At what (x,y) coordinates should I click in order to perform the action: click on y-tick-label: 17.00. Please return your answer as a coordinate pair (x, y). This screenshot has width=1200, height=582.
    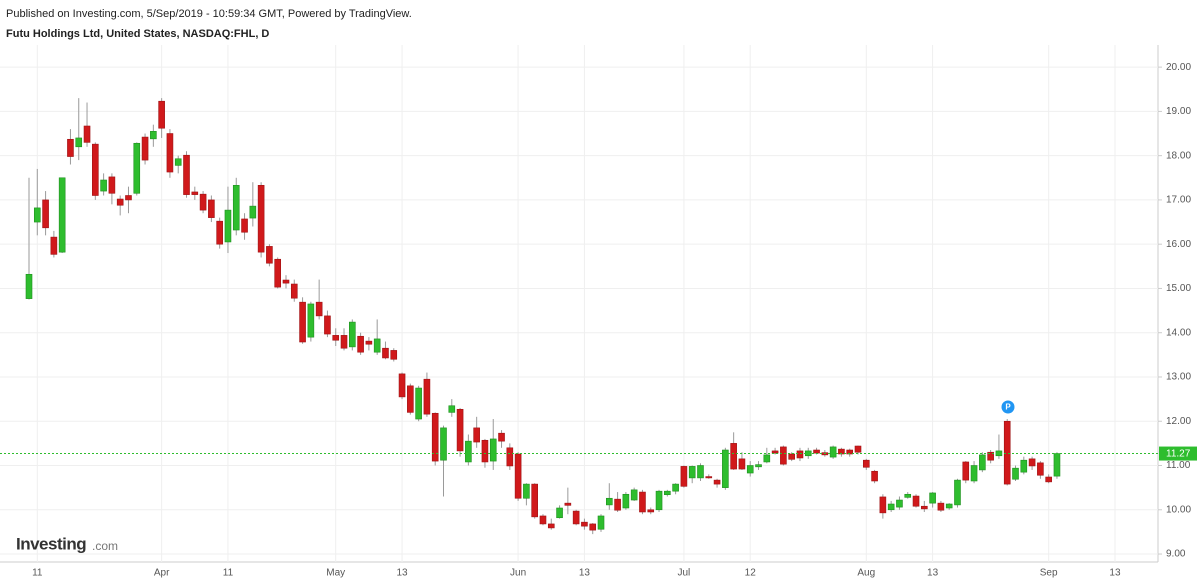
    Looking at the image, I should click on (1178, 200).